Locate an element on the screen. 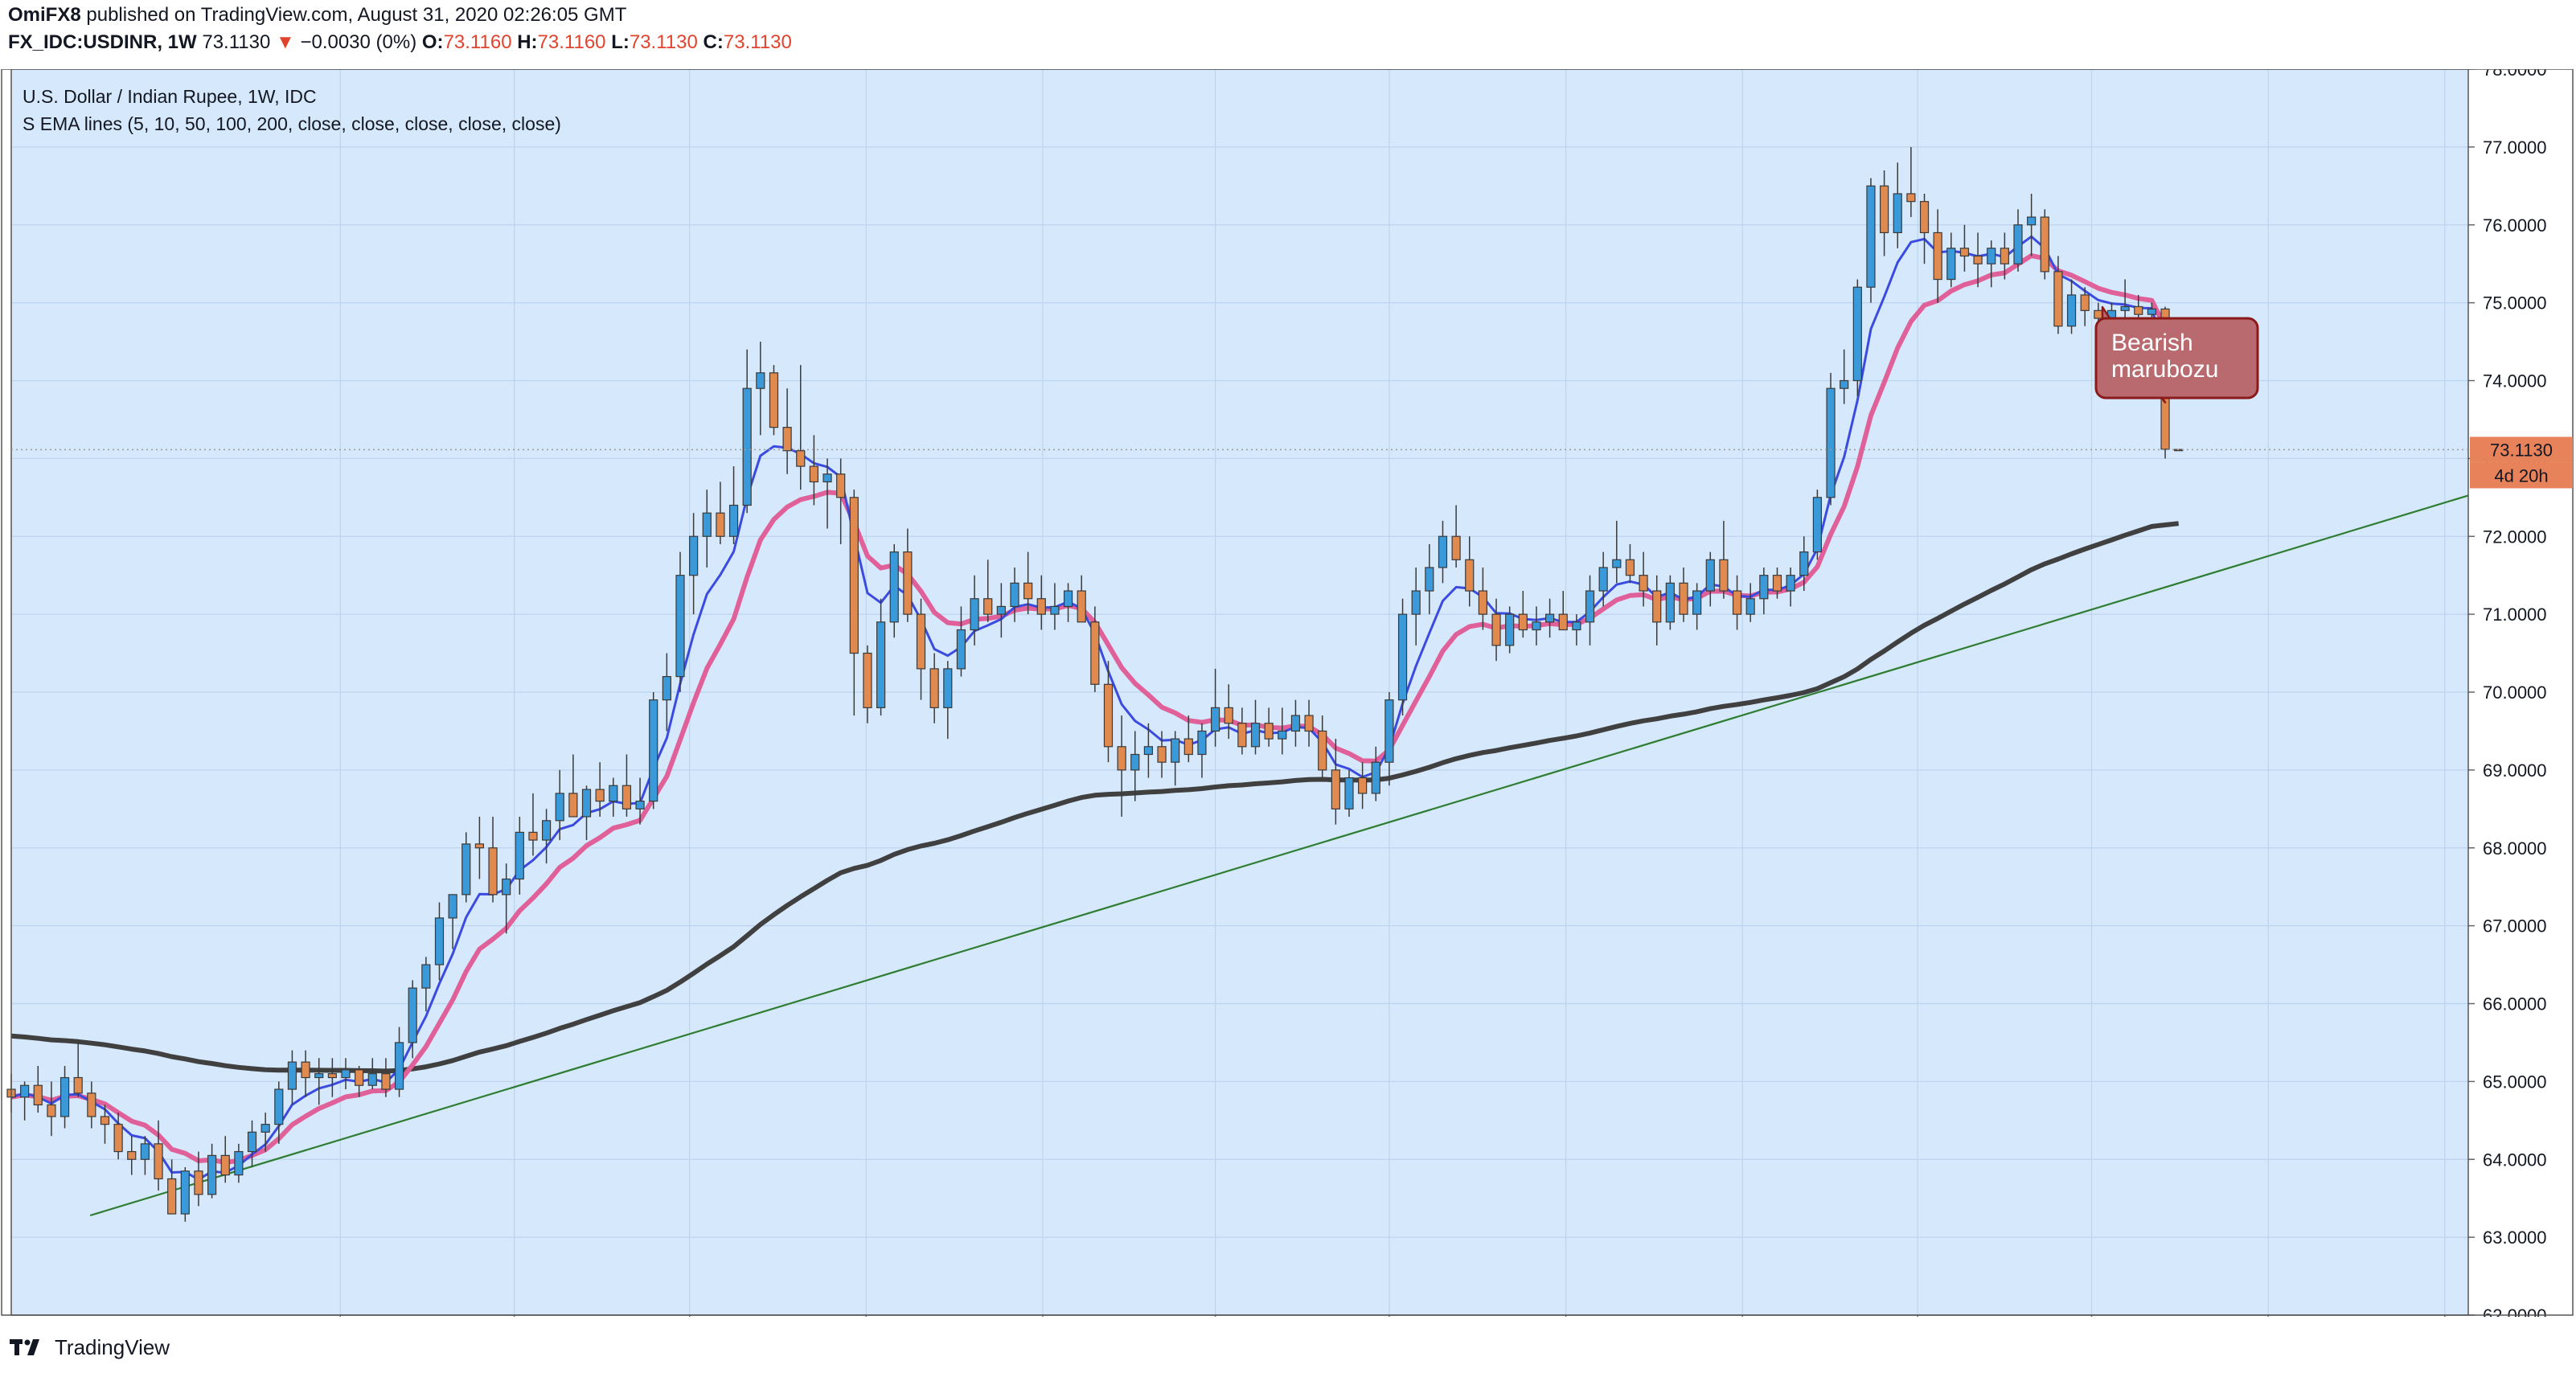 The height and width of the screenshot is (1373, 2576). countdown-label: 4d 20h is located at coordinates (2521, 475).